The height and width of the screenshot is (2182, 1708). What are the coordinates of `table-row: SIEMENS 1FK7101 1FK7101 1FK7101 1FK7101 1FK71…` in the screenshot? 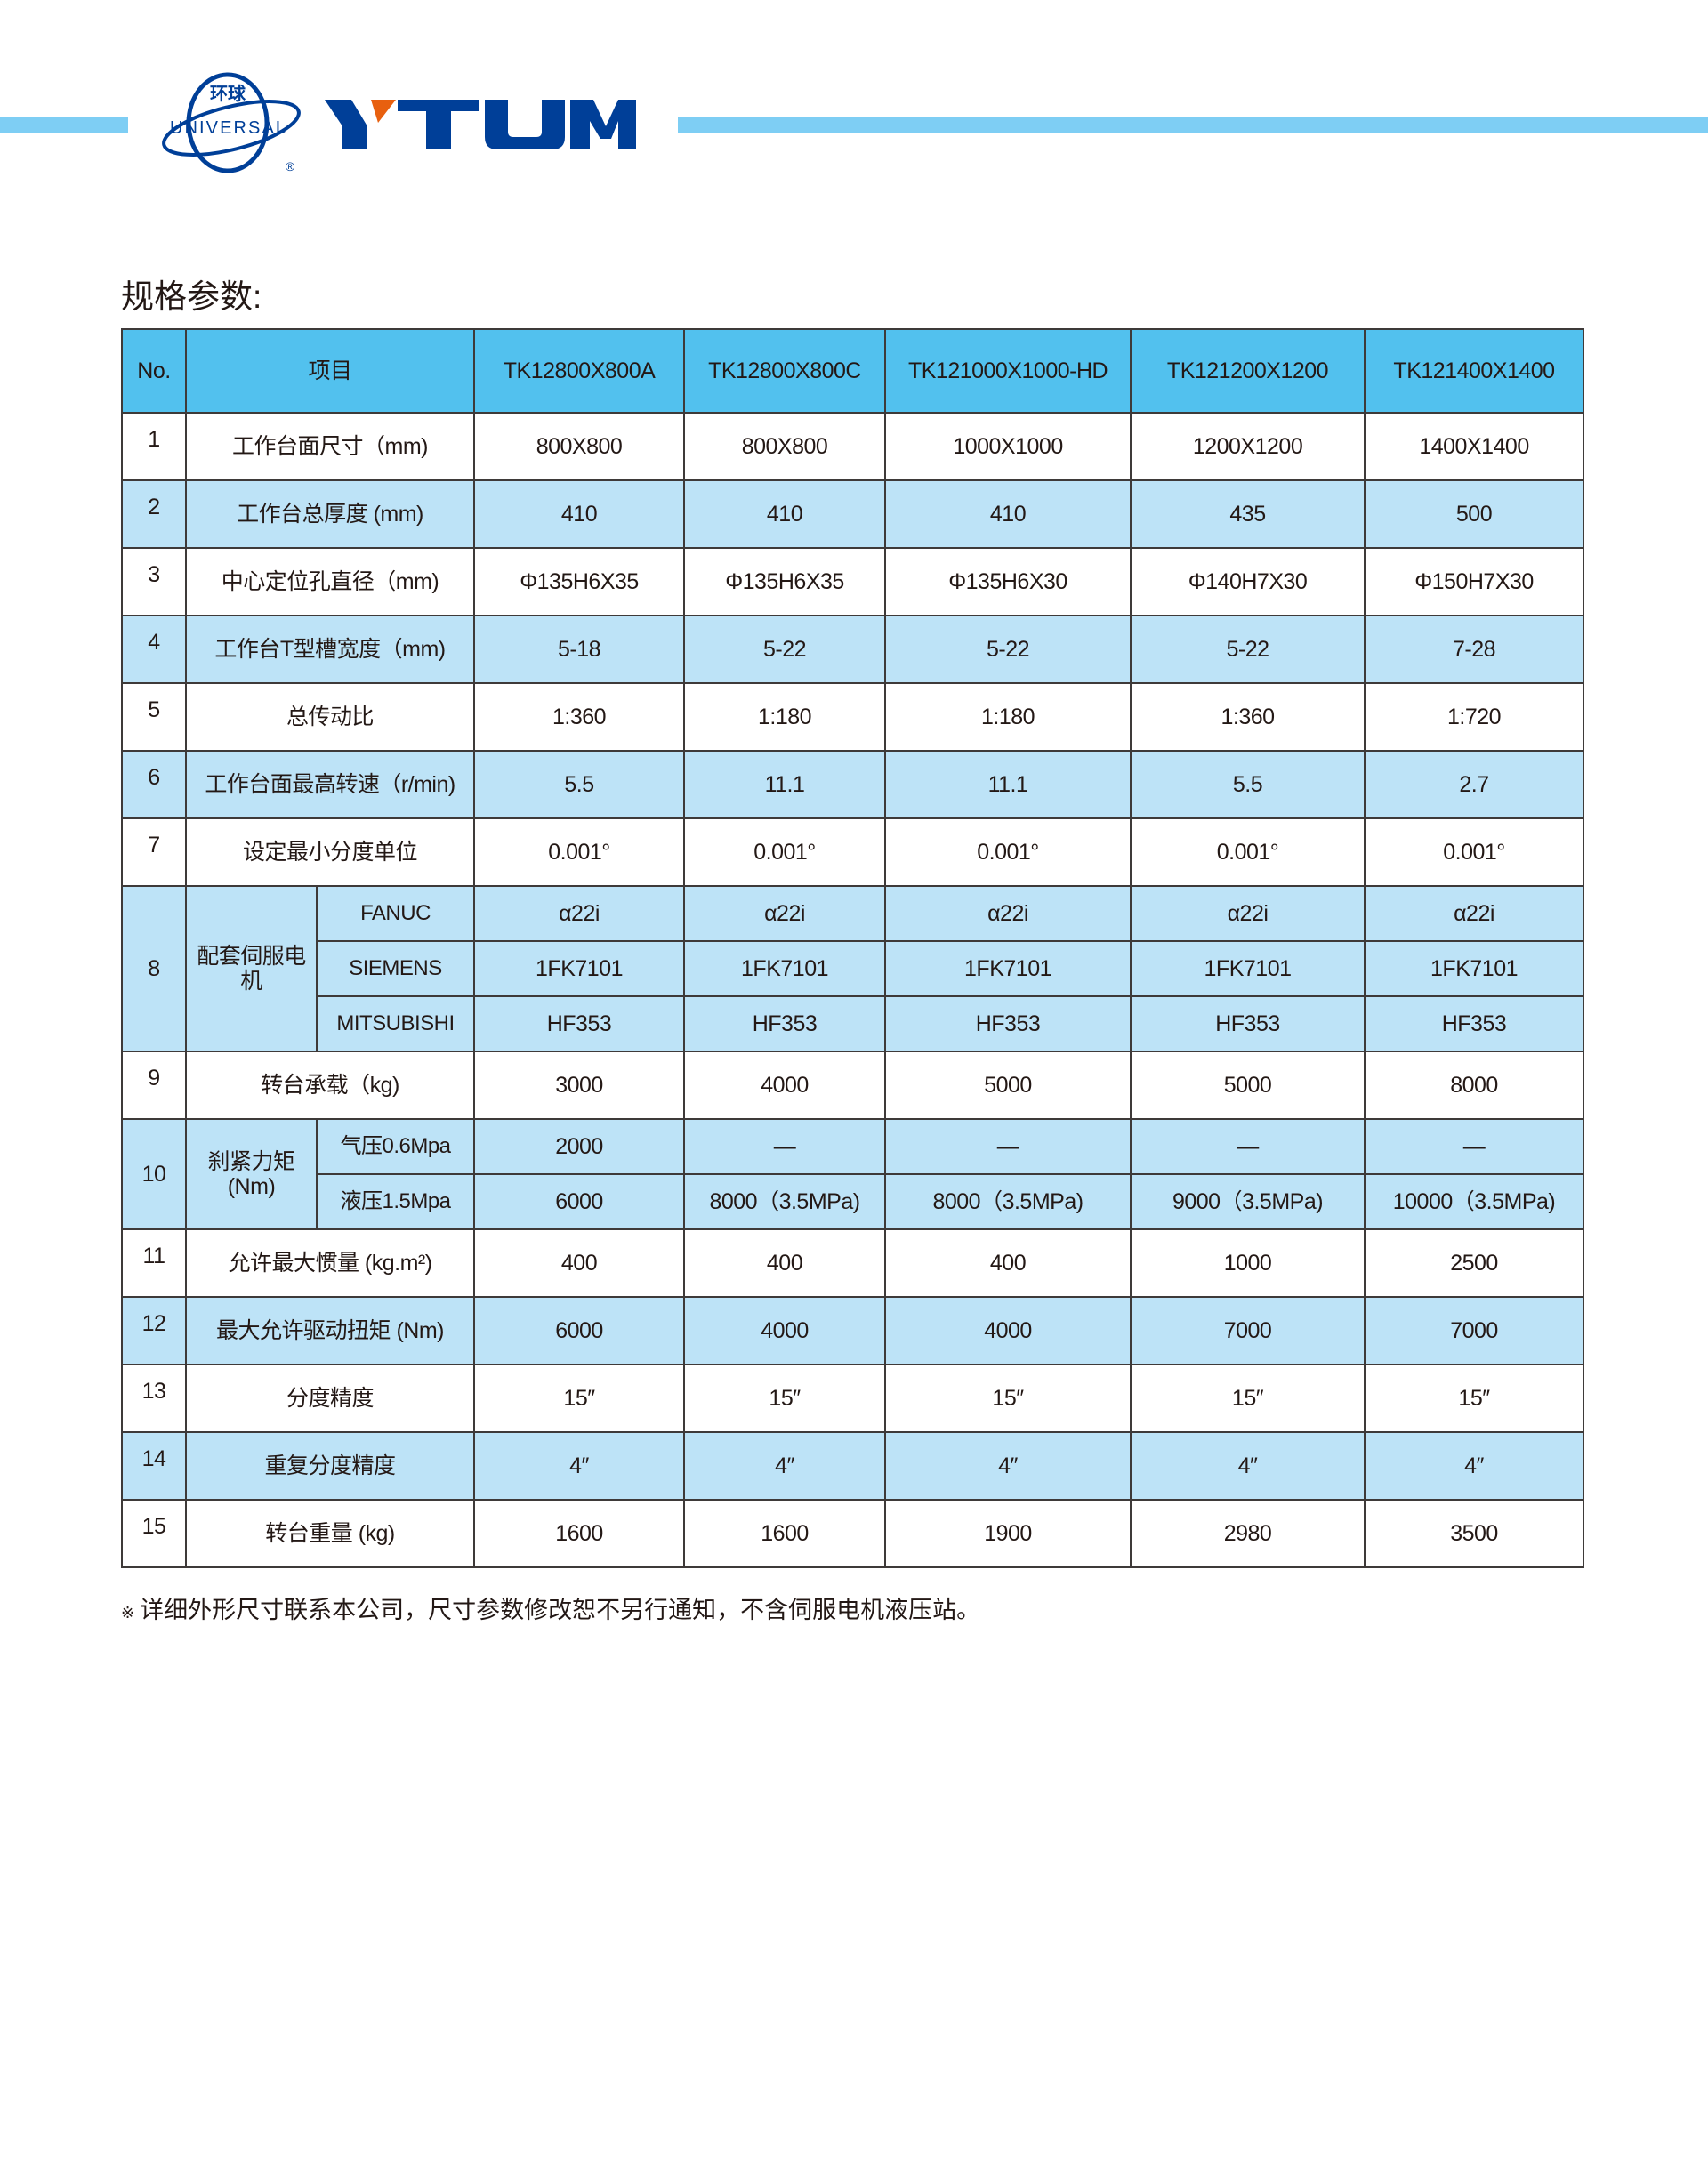 It's located at (853, 968).